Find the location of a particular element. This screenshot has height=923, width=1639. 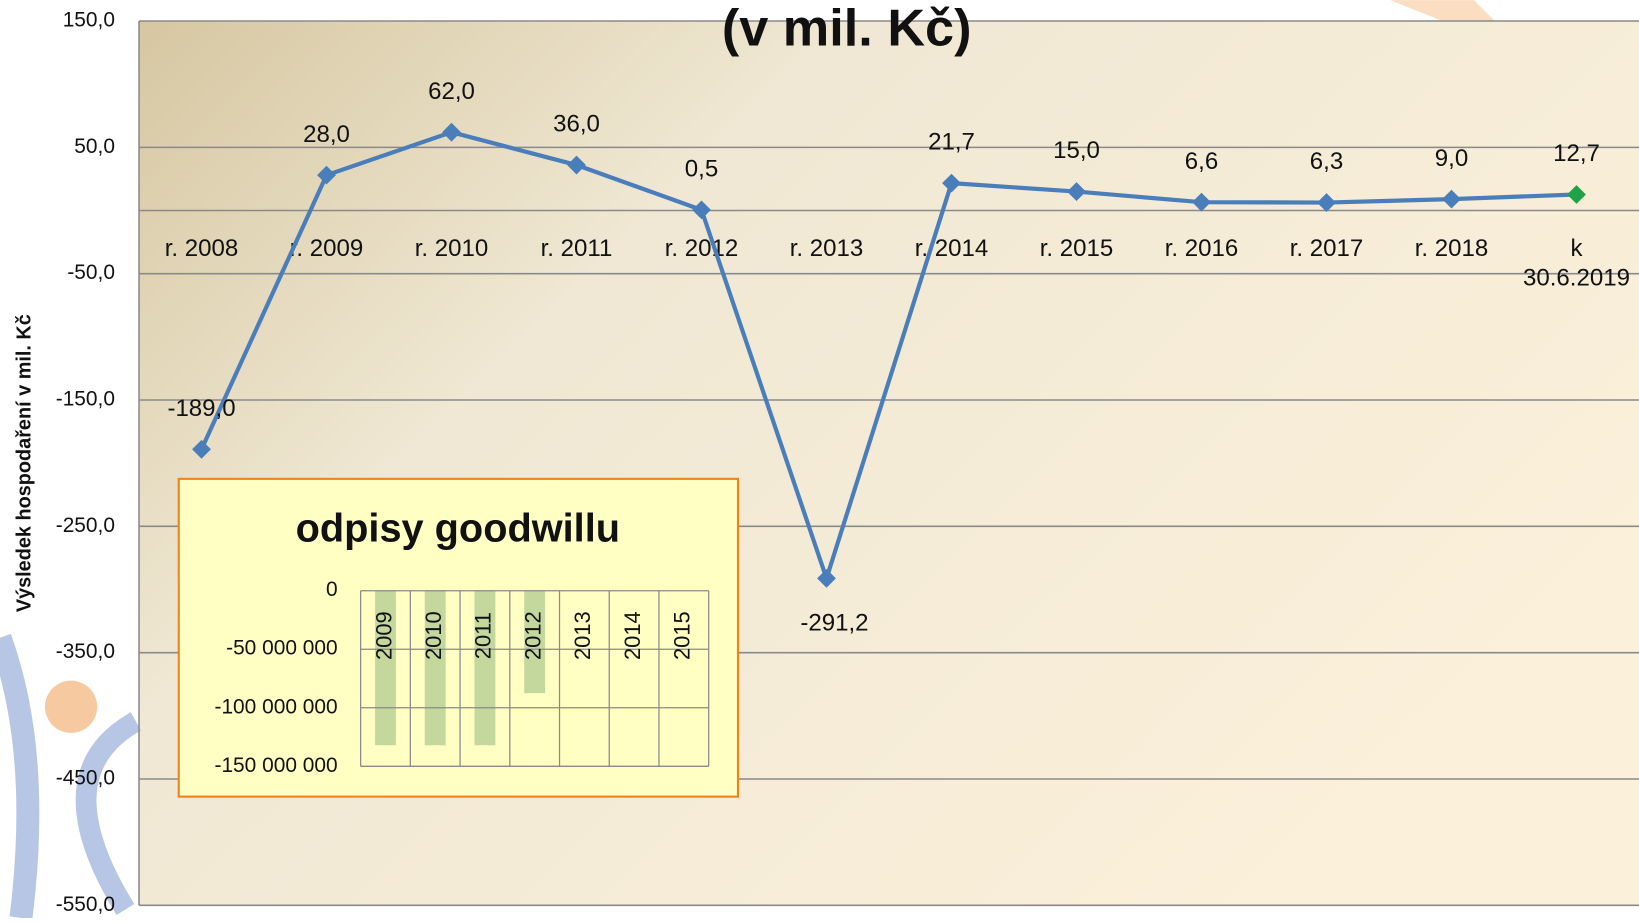

x-tick-label-box: r. 2010 is located at coordinates (451, 248).